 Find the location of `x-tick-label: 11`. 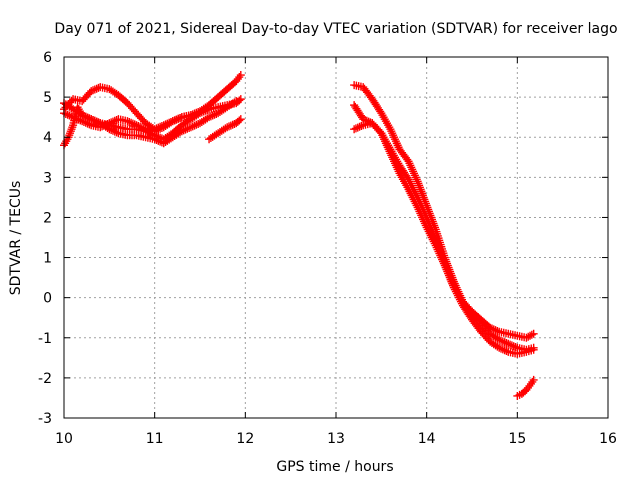

x-tick-label: 11 is located at coordinates (155, 439).